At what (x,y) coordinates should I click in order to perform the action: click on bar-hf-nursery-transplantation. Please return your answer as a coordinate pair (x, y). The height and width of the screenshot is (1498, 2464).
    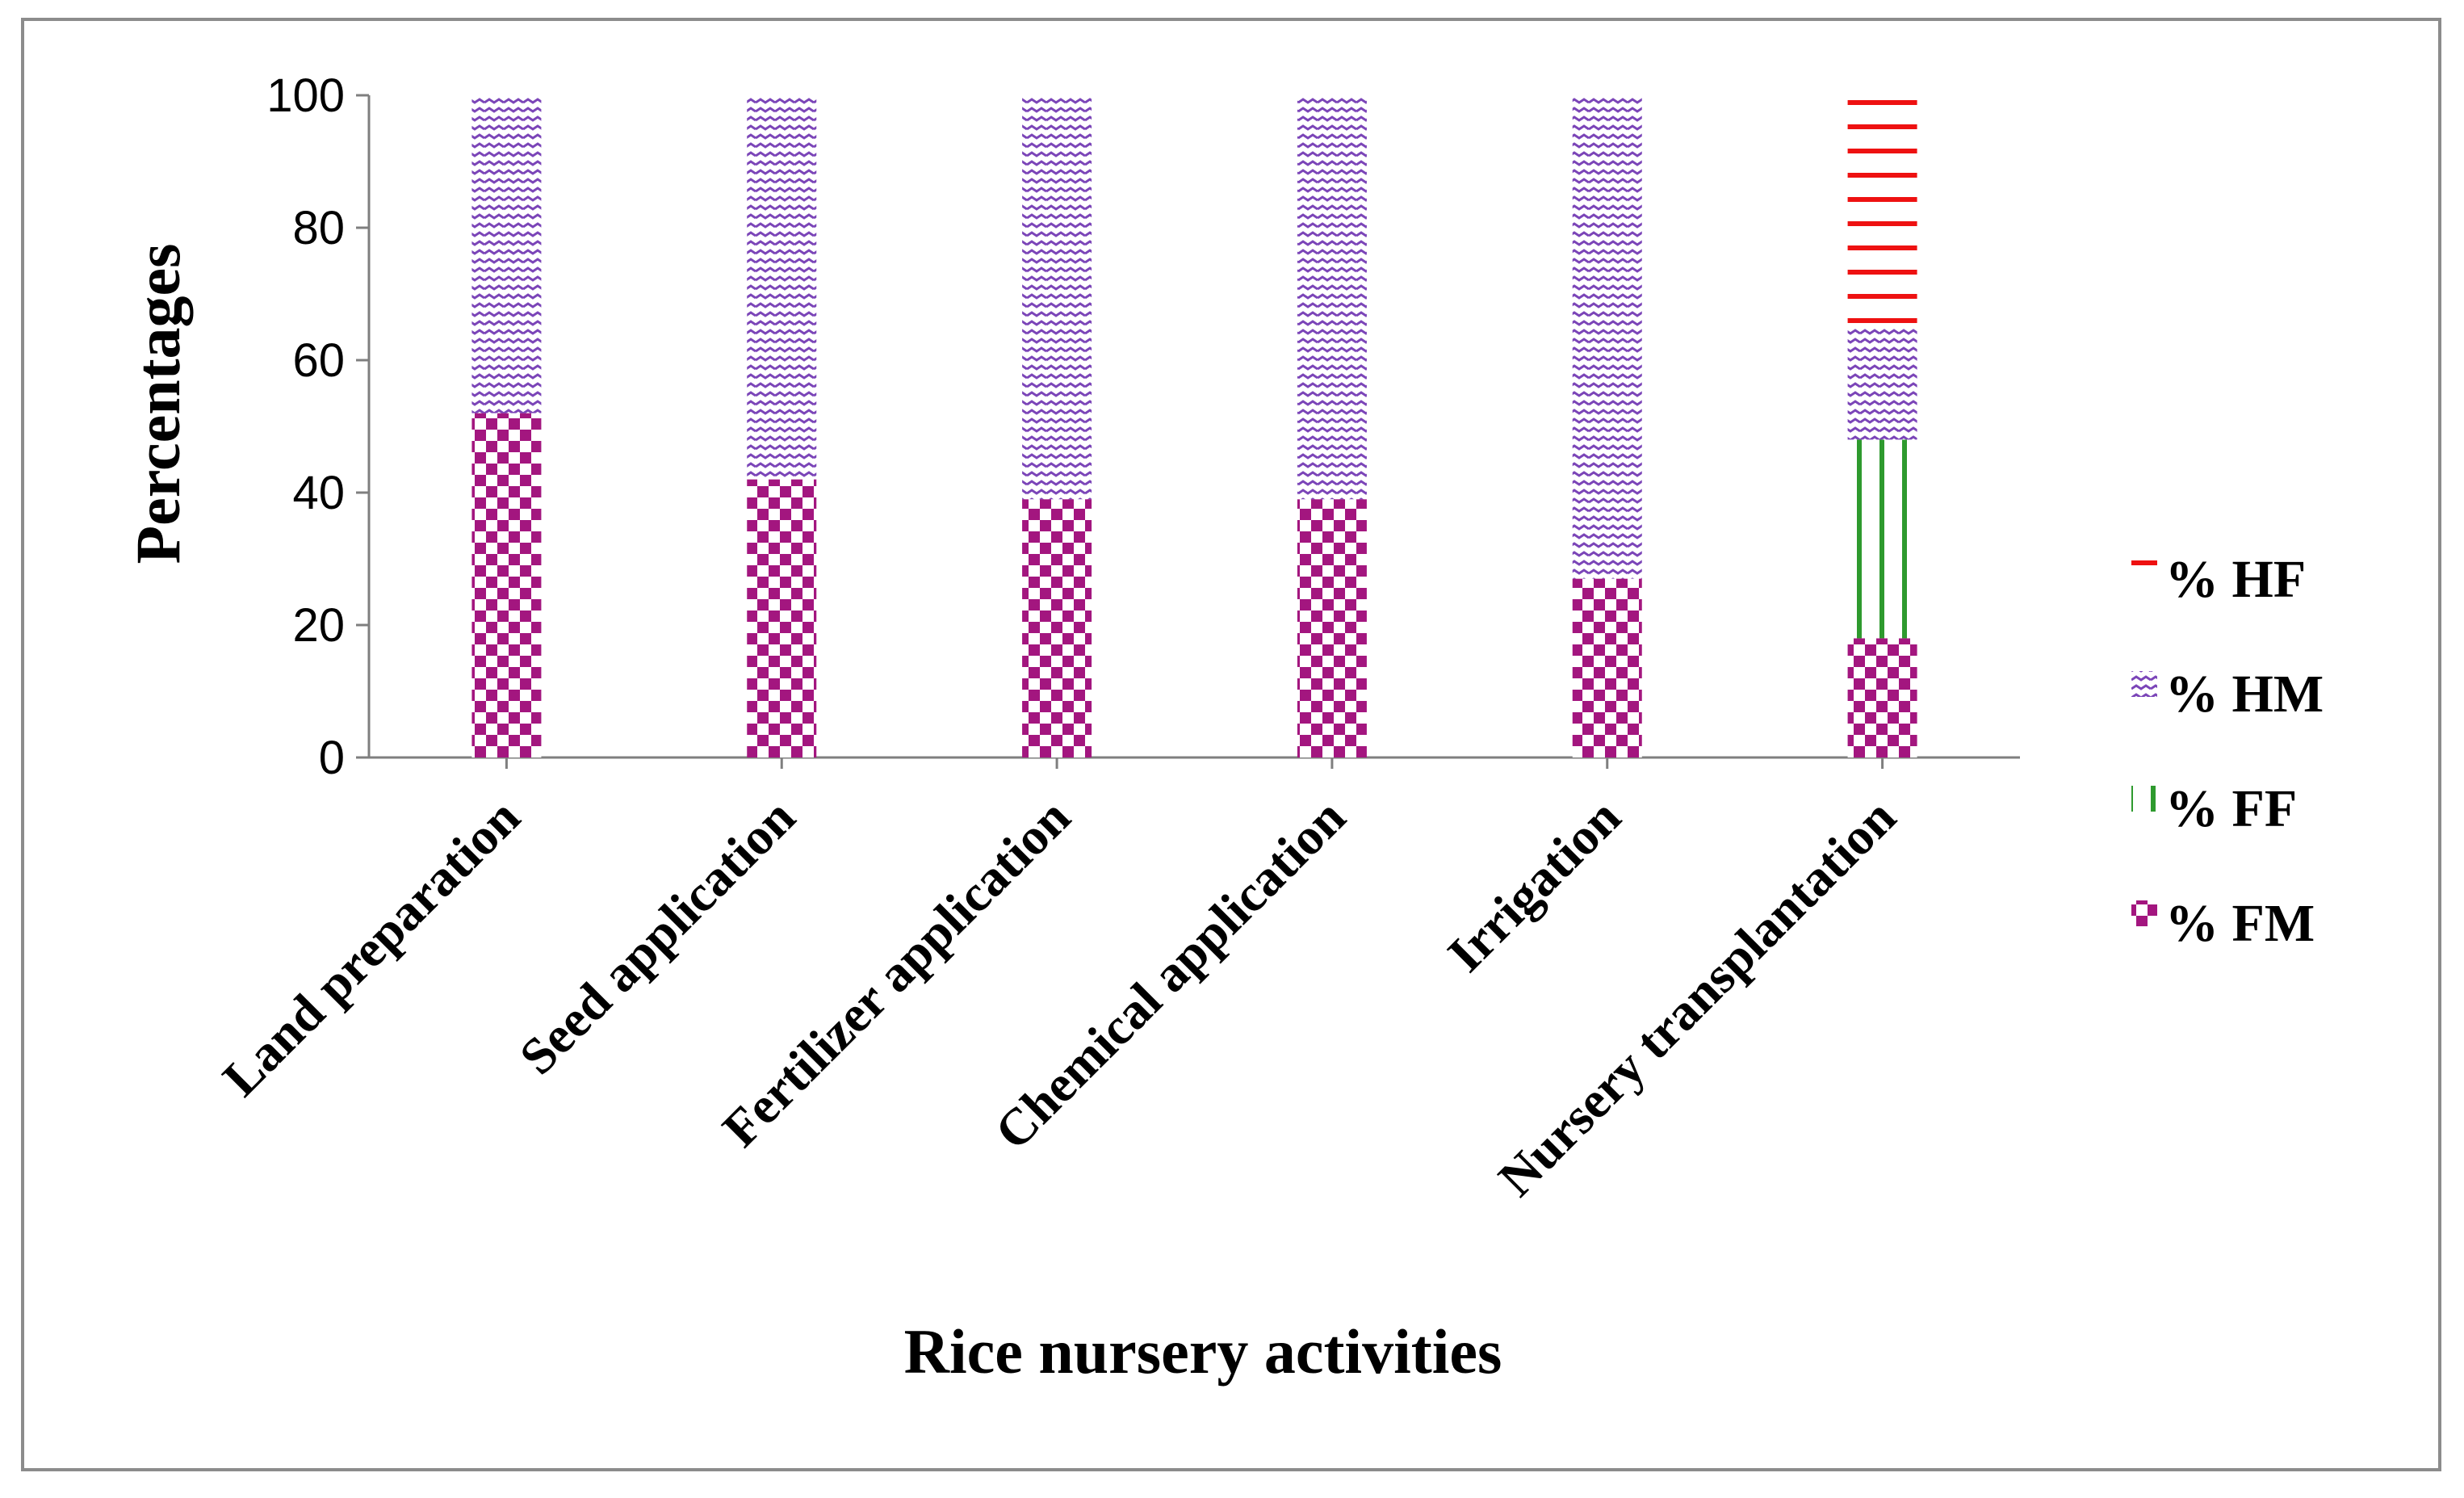
    Looking at the image, I should click on (1882, 211).